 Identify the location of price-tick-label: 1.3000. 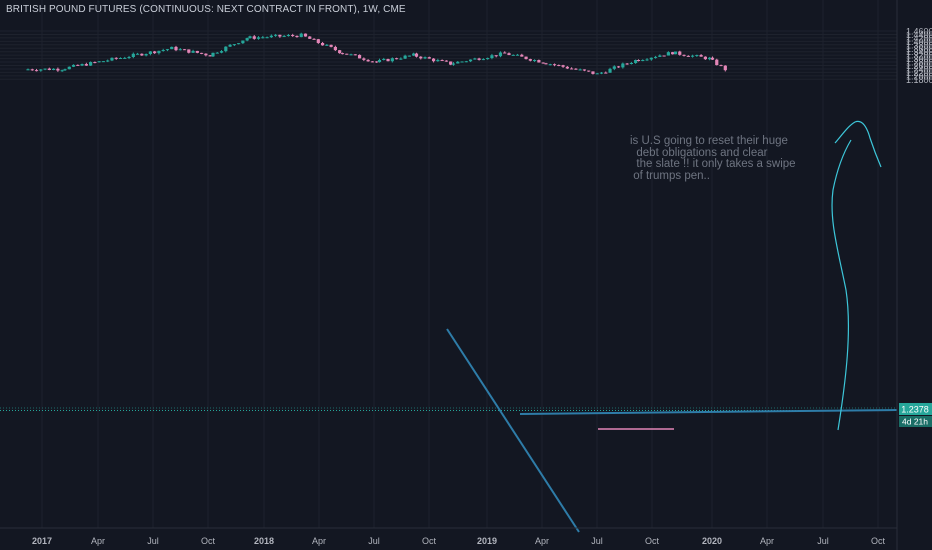
(919, 59).